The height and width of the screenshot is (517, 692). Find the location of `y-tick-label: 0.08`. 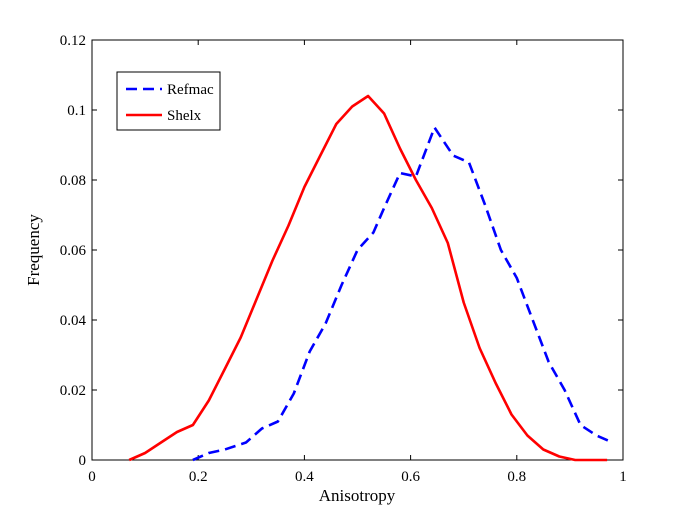

y-tick-label: 0.08 is located at coordinates (73, 181).